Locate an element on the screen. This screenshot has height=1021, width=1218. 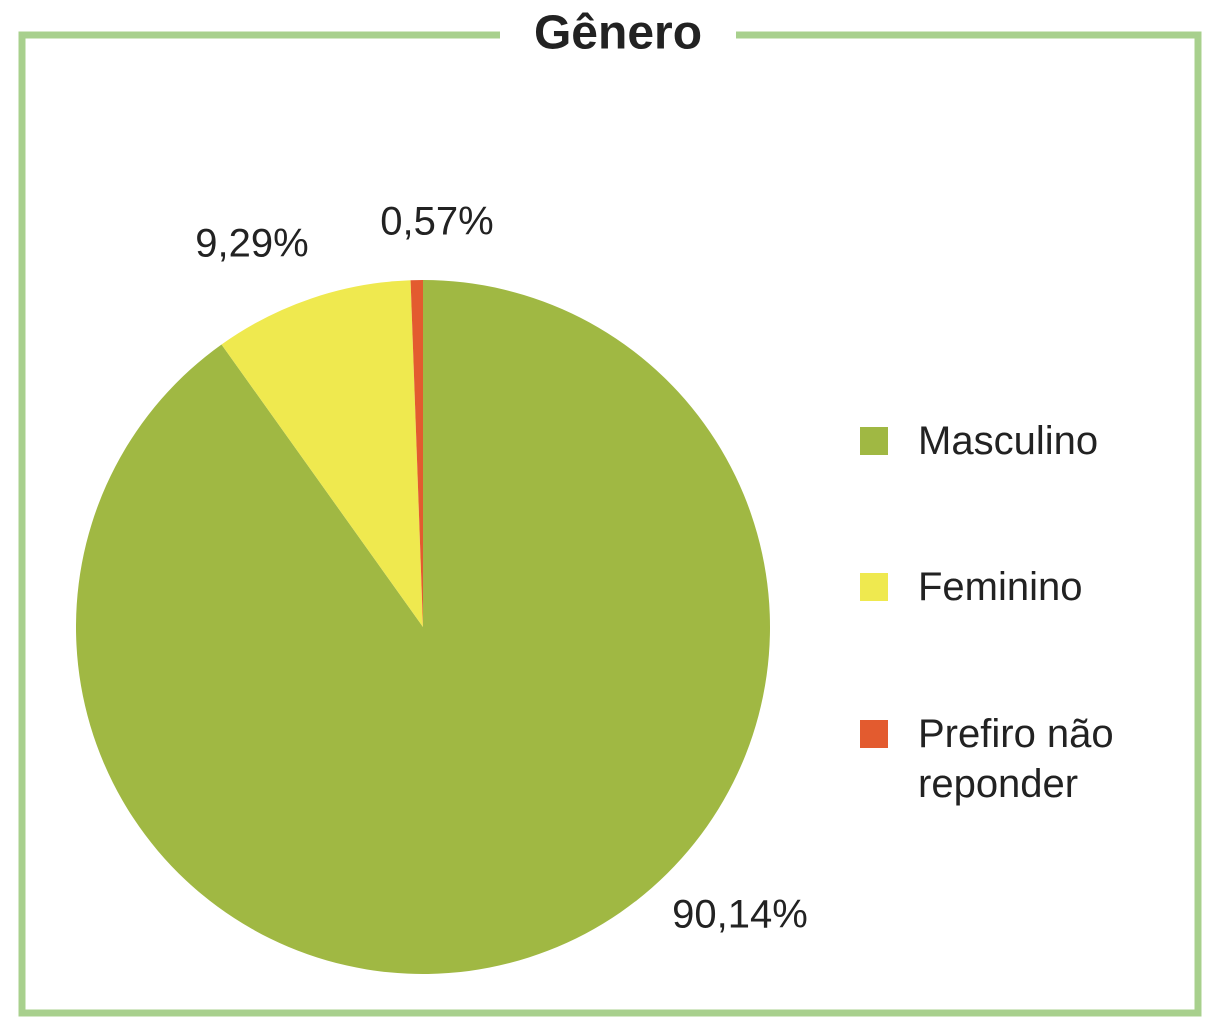
data-label: 0,57% is located at coordinates (436, 222).